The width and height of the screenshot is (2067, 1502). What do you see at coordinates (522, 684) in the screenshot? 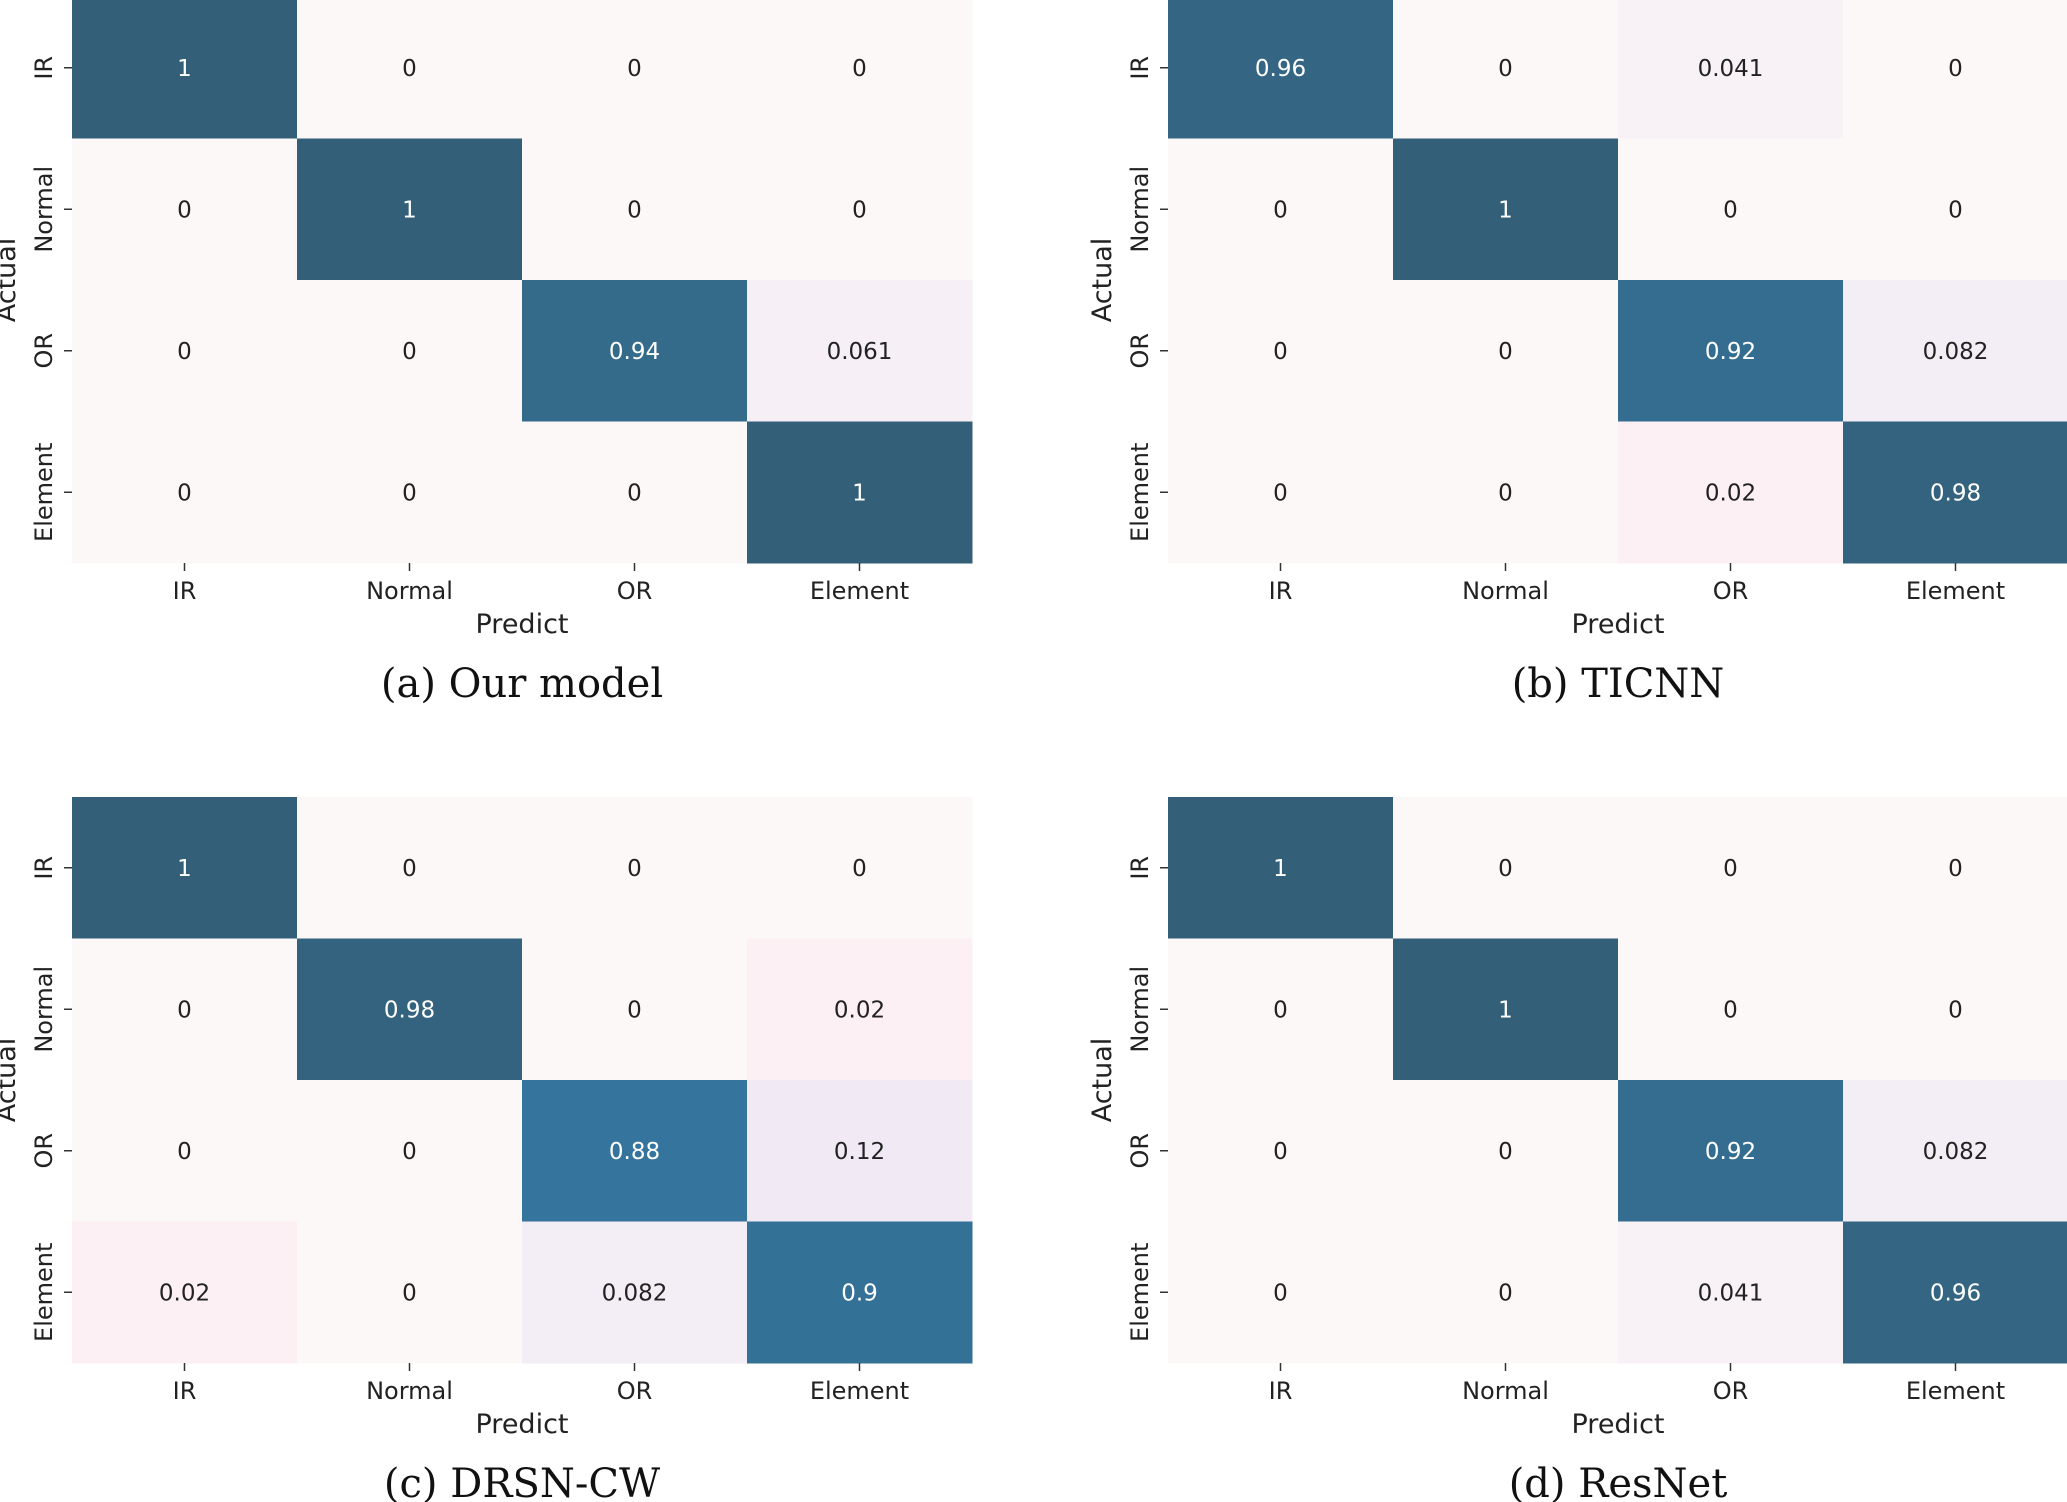
I see `panel-caption: (a) Our model` at bounding box center [522, 684].